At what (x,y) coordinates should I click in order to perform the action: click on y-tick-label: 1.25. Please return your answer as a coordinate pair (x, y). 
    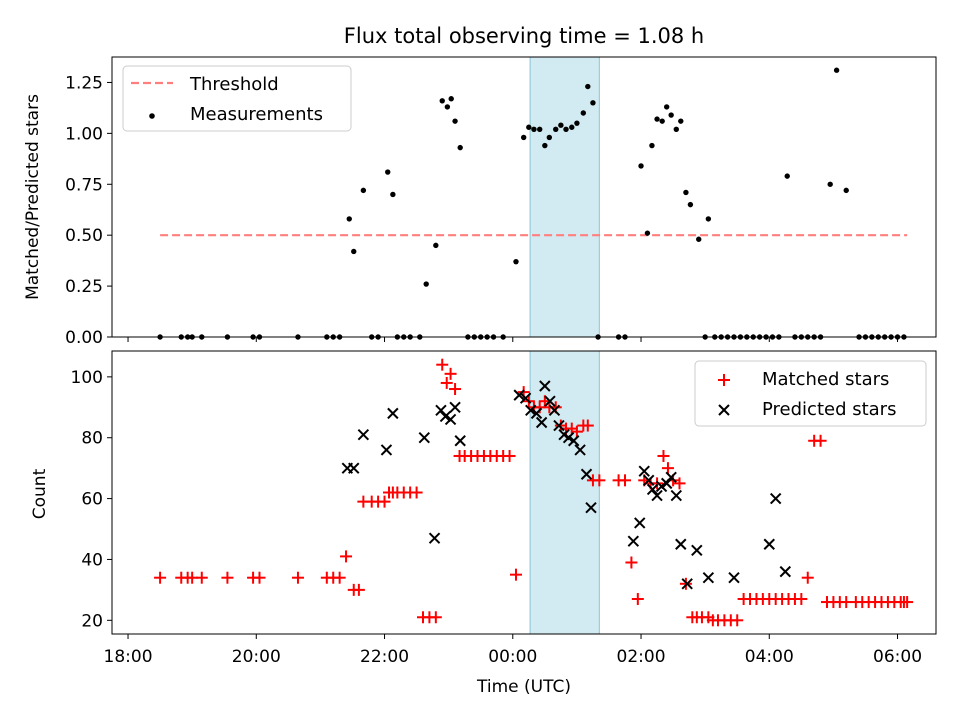
    Looking at the image, I should click on (84, 83).